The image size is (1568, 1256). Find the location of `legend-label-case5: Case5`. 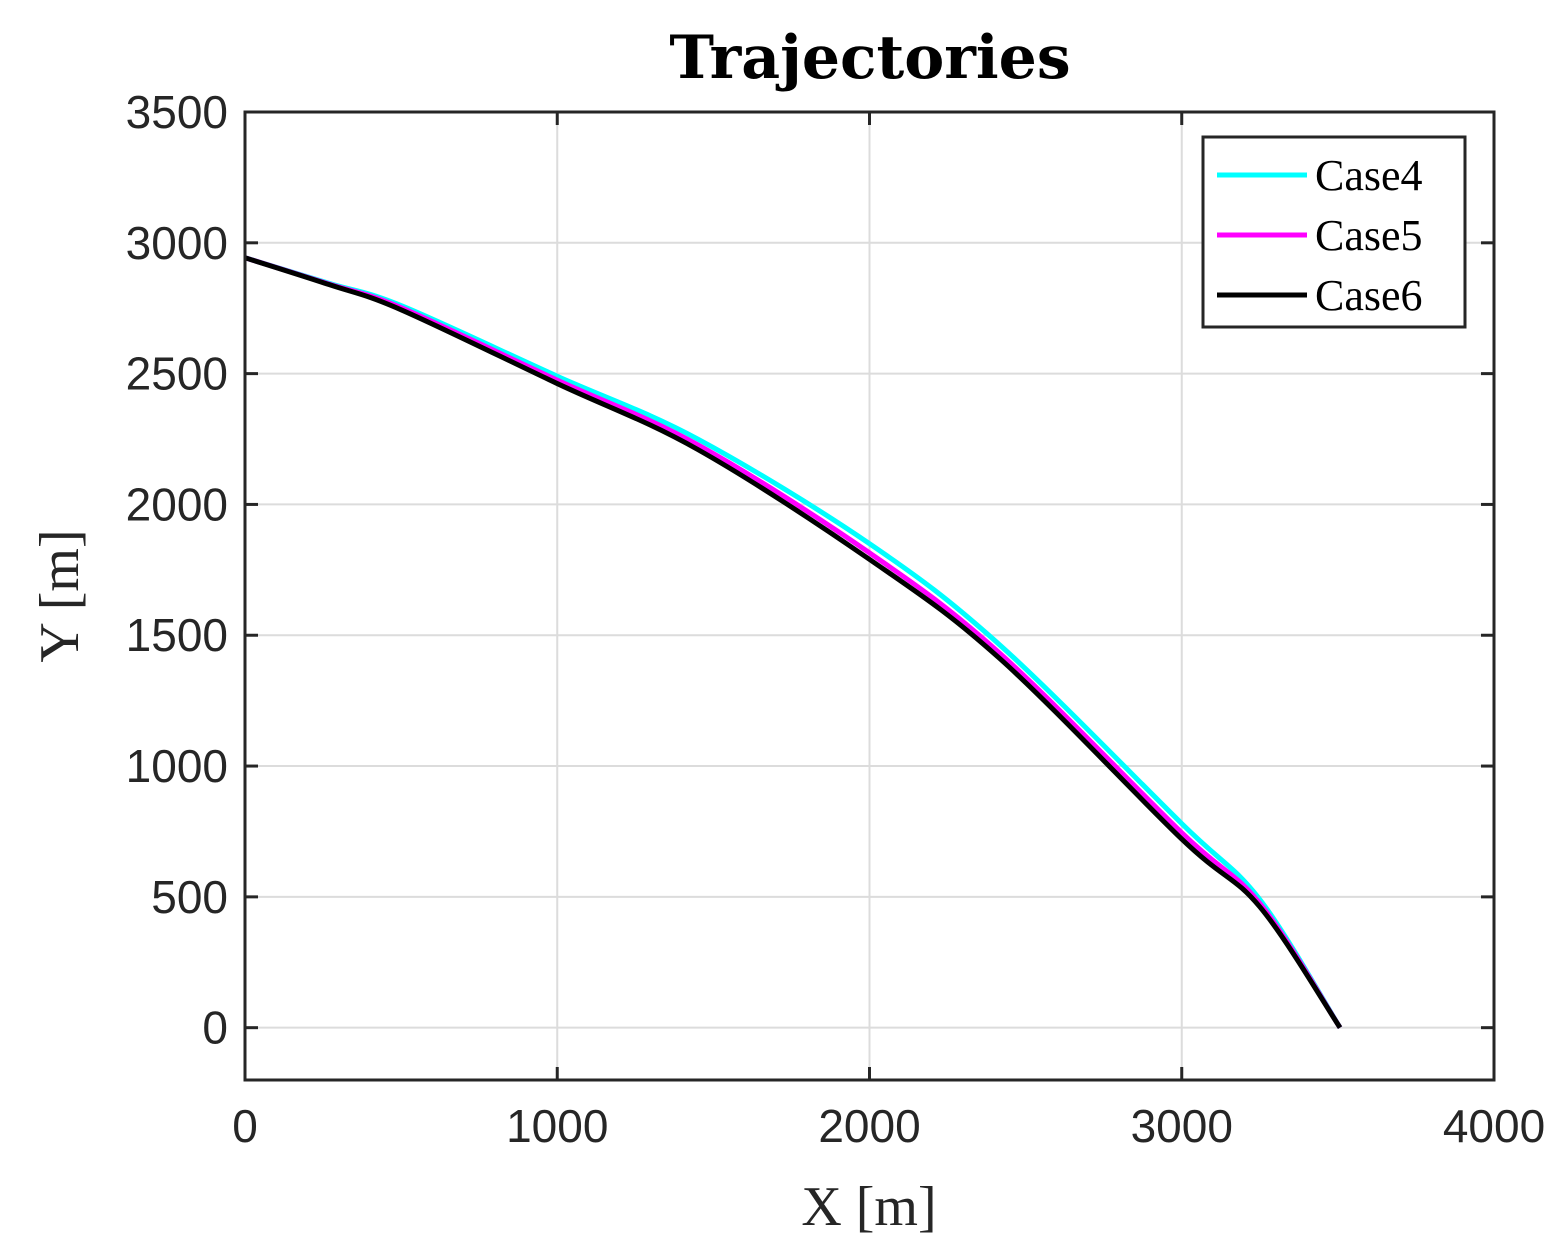

legend-label-case5: Case5 is located at coordinates (1369, 235).